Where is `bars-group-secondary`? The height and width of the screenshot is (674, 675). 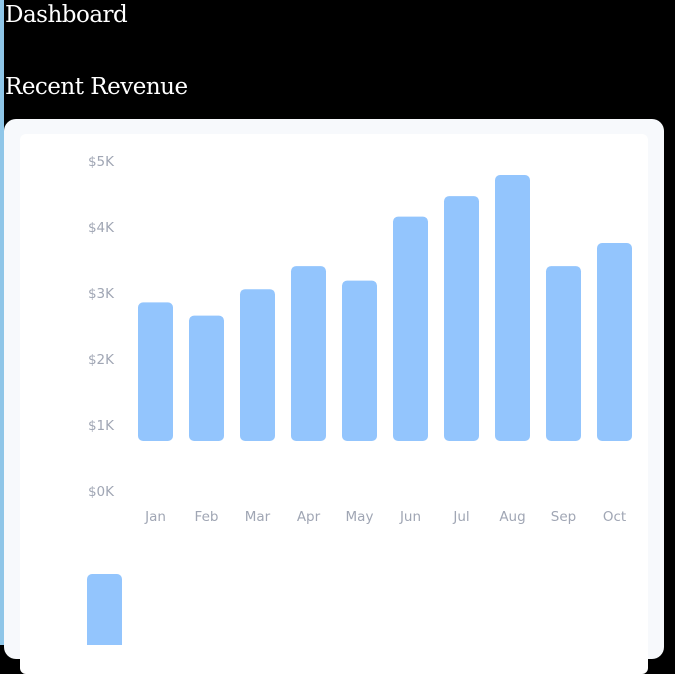
bars-group-secondary is located at coordinates (104, 609).